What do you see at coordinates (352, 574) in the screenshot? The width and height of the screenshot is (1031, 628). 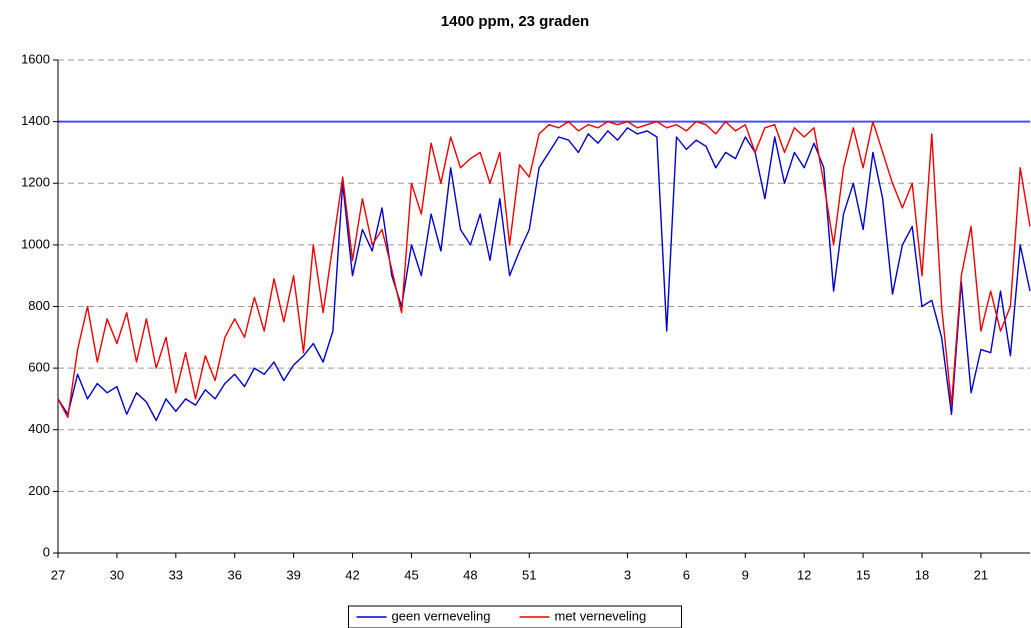 I see `x-tick-label: 42` at bounding box center [352, 574].